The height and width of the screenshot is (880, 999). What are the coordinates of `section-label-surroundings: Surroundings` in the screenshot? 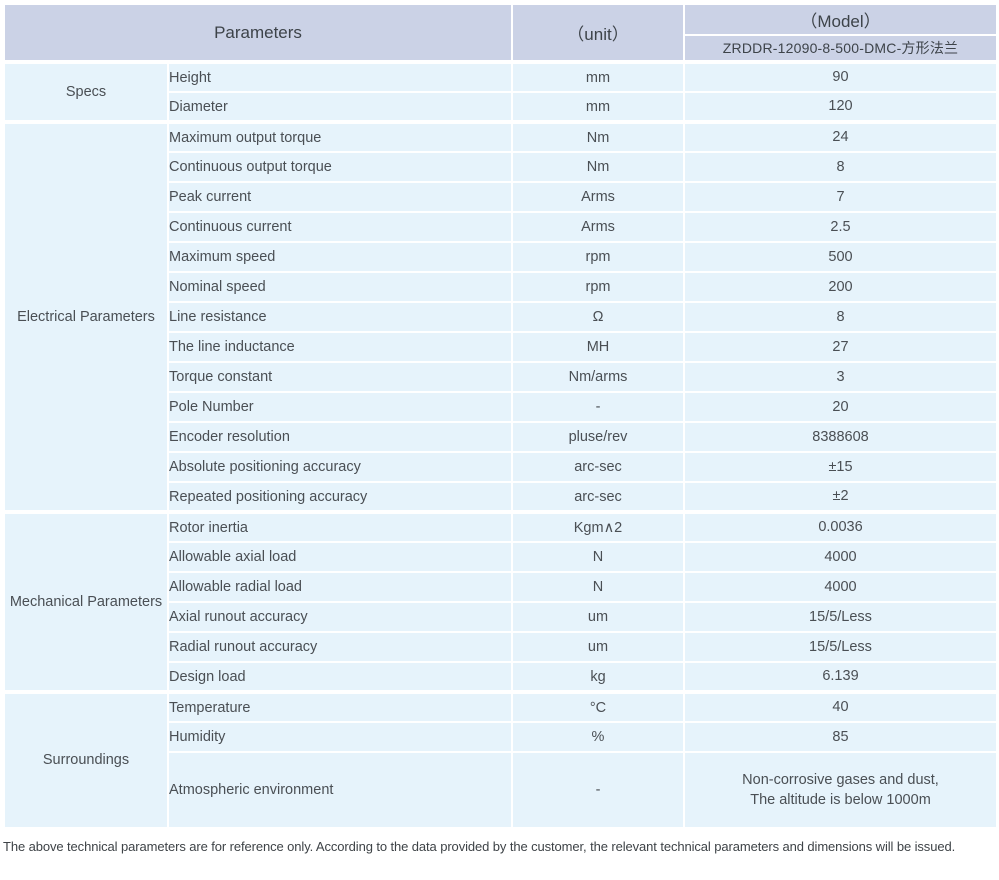 It's located at (86, 760).